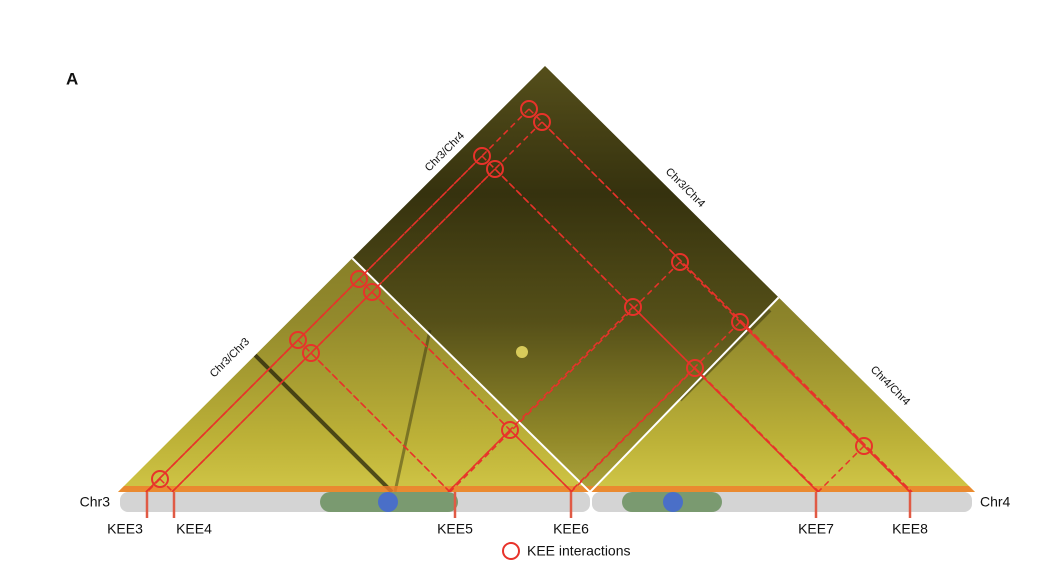 This screenshot has width=1062, height=580. I want to click on kee-label: KEE7, so click(816, 529).